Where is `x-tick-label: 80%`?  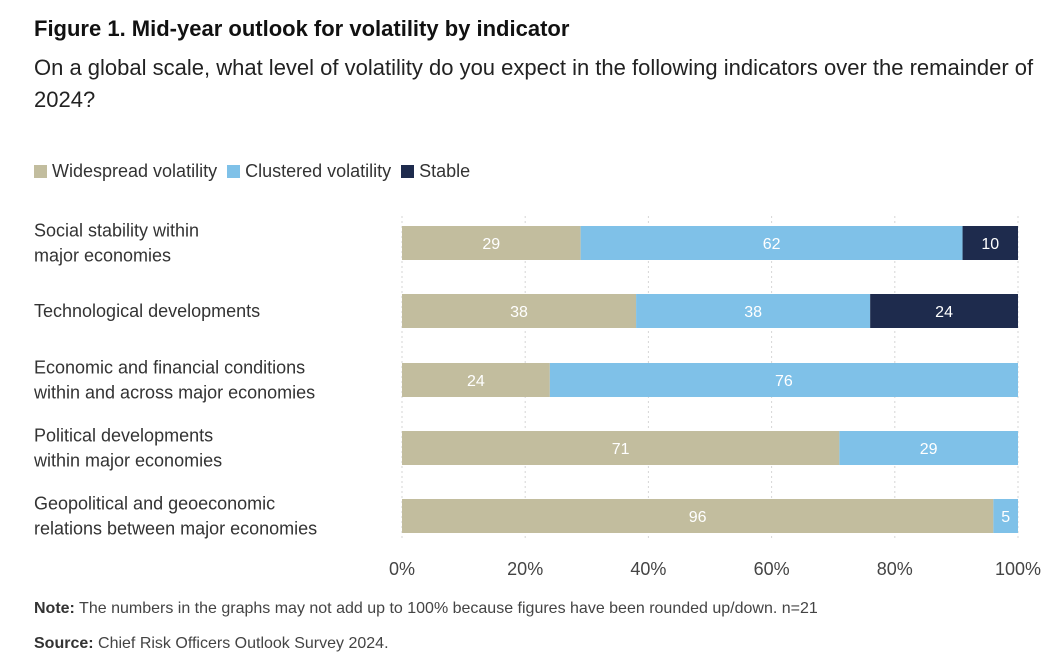 x-tick-label: 80% is located at coordinates (895, 569).